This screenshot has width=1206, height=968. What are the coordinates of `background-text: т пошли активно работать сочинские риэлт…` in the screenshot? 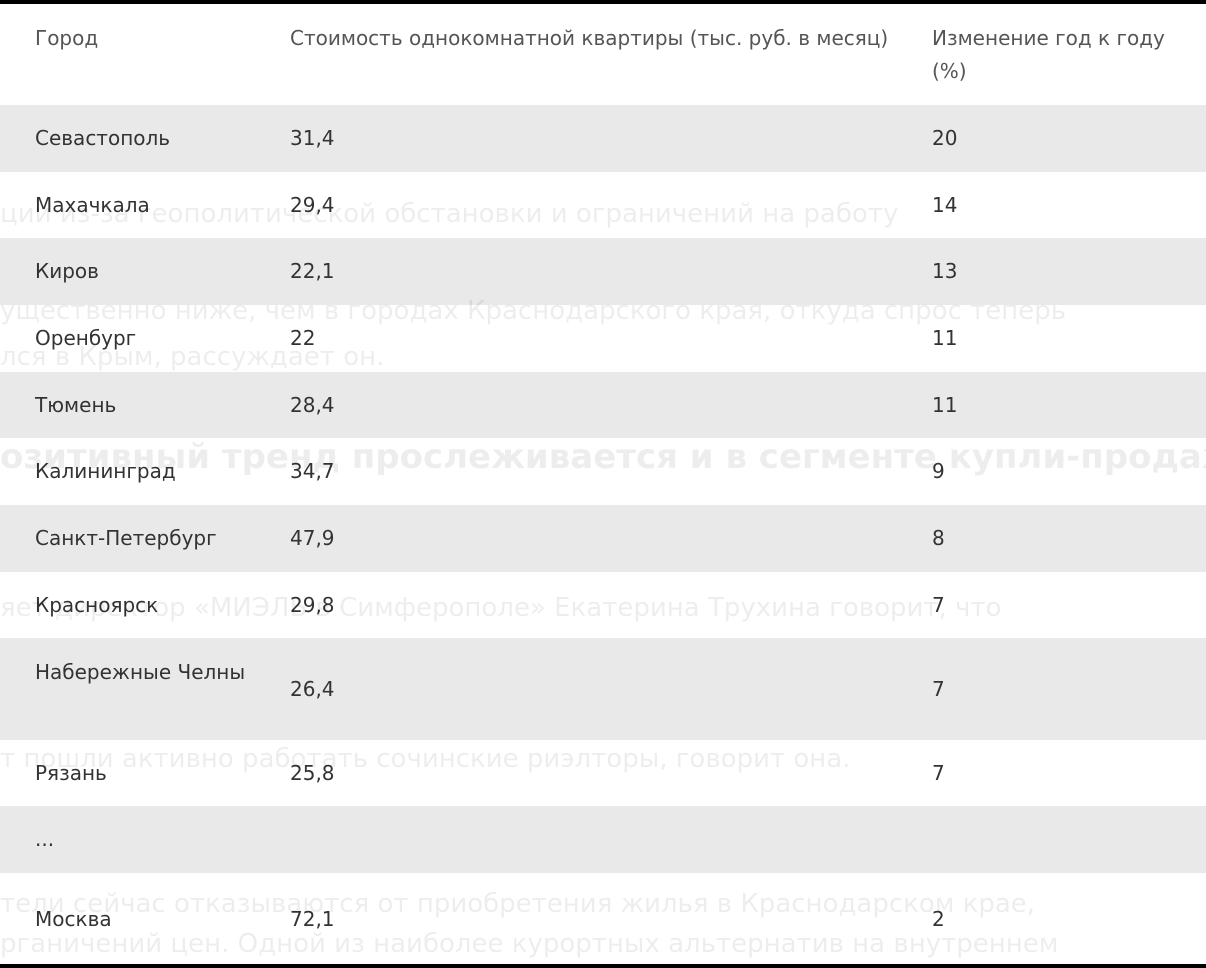 It's located at (425, 759).